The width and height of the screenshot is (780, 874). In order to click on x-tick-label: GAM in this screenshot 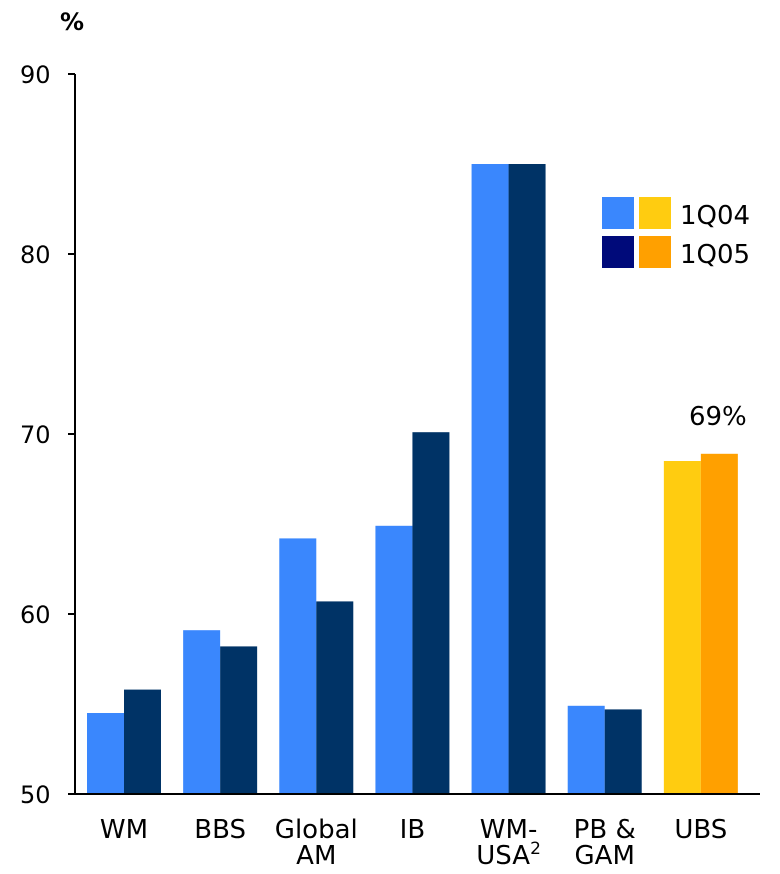, I will do `click(605, 856)`.